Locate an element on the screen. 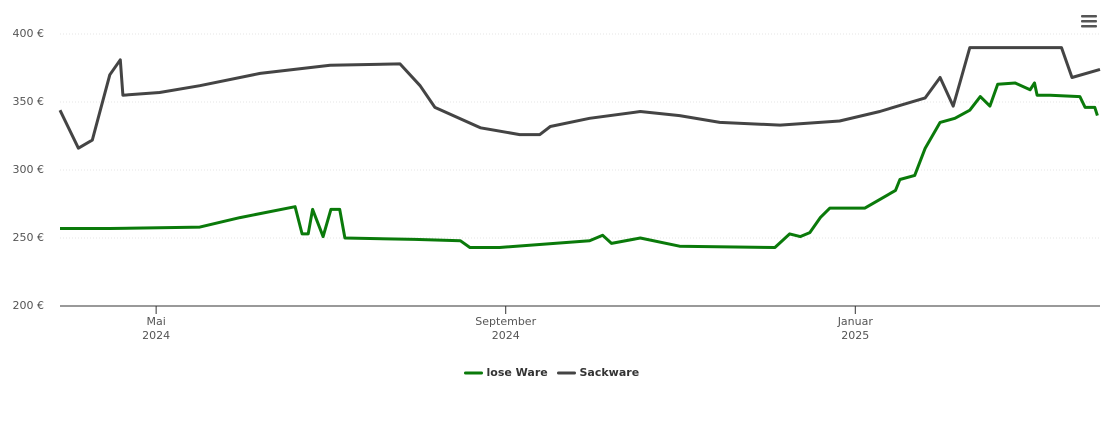 Image resolution: width=1110 pixels, height=427 pixels. y-tick-label: 350 € is located at coordinates (29, 101).